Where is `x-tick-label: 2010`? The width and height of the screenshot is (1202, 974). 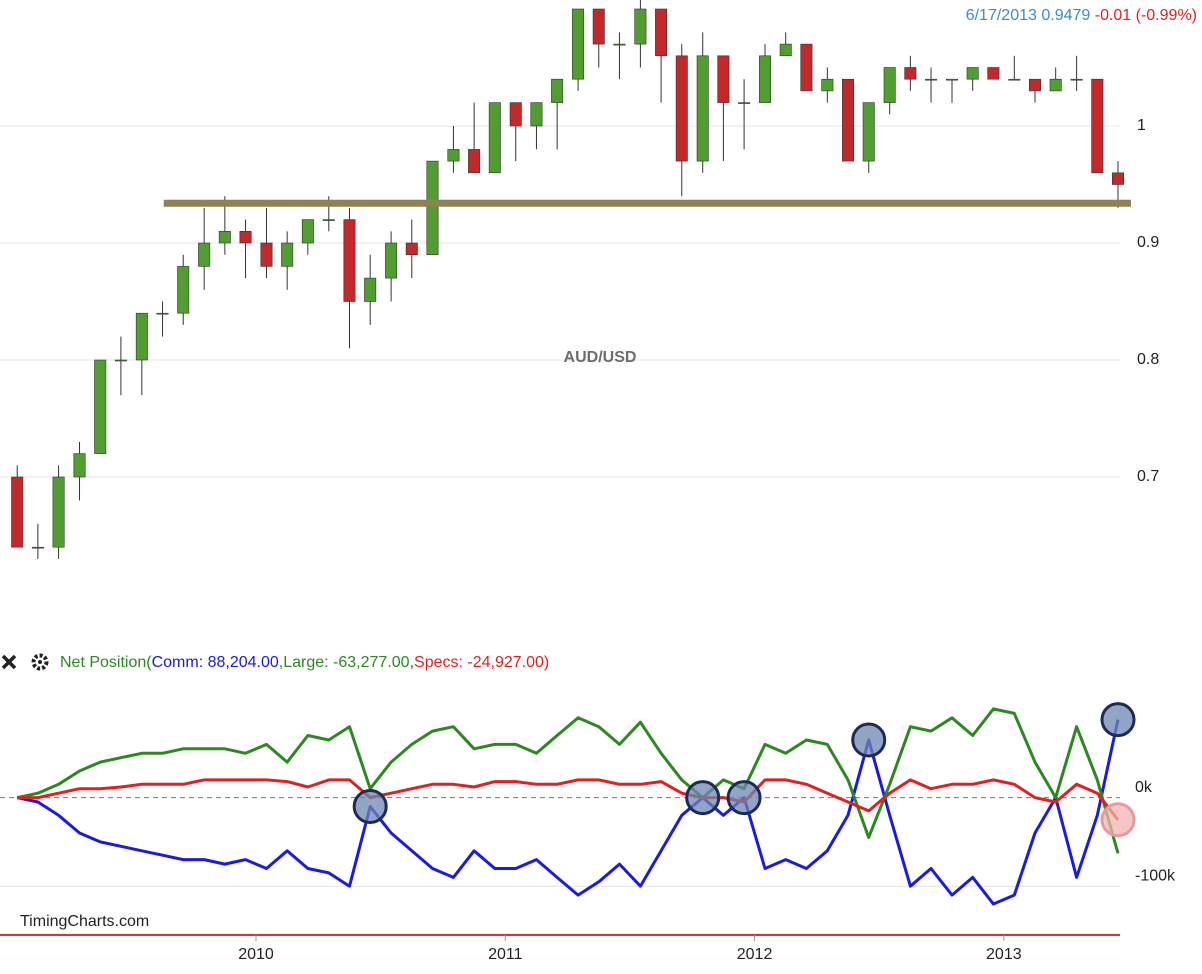 x-tick-label: 2010 is located at coordinates (256, 954).